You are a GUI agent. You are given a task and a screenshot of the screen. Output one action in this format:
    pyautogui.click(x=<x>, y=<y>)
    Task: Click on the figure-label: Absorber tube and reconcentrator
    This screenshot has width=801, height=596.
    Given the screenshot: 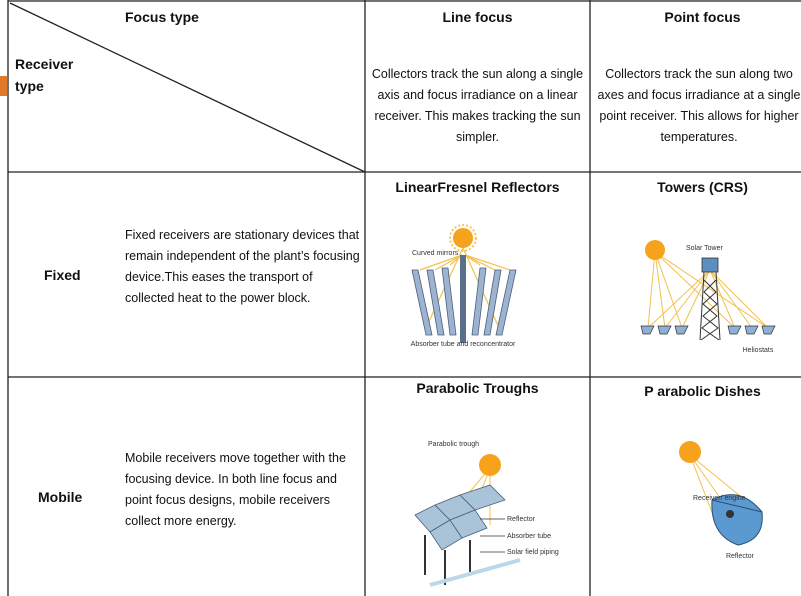 What is the action you would take?
    pyautogui.click(x=463, y=344)
    